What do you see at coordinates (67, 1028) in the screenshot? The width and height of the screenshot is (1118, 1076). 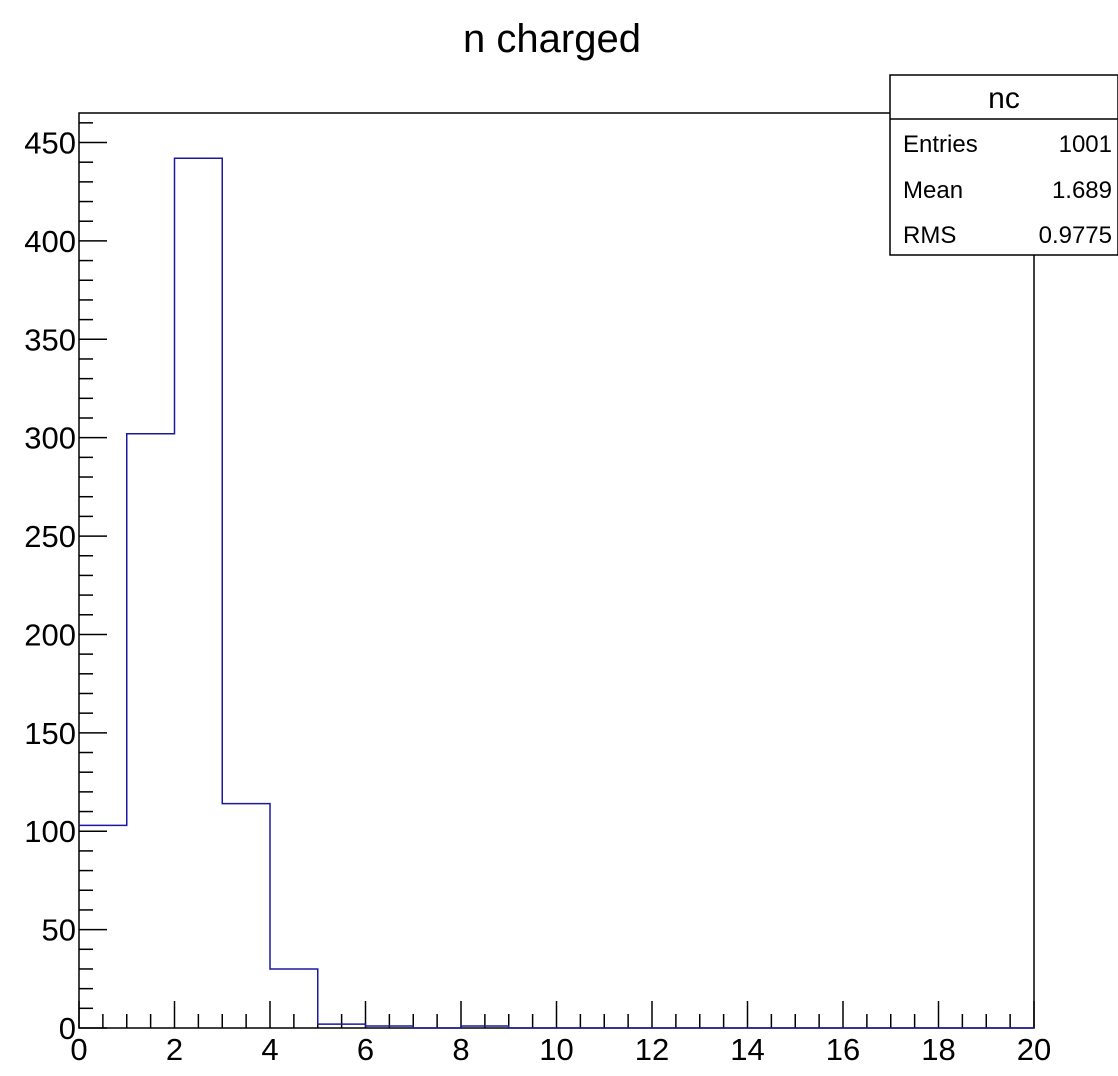 I see `y-tick-label: 0` at bounding box center [67, 1028].